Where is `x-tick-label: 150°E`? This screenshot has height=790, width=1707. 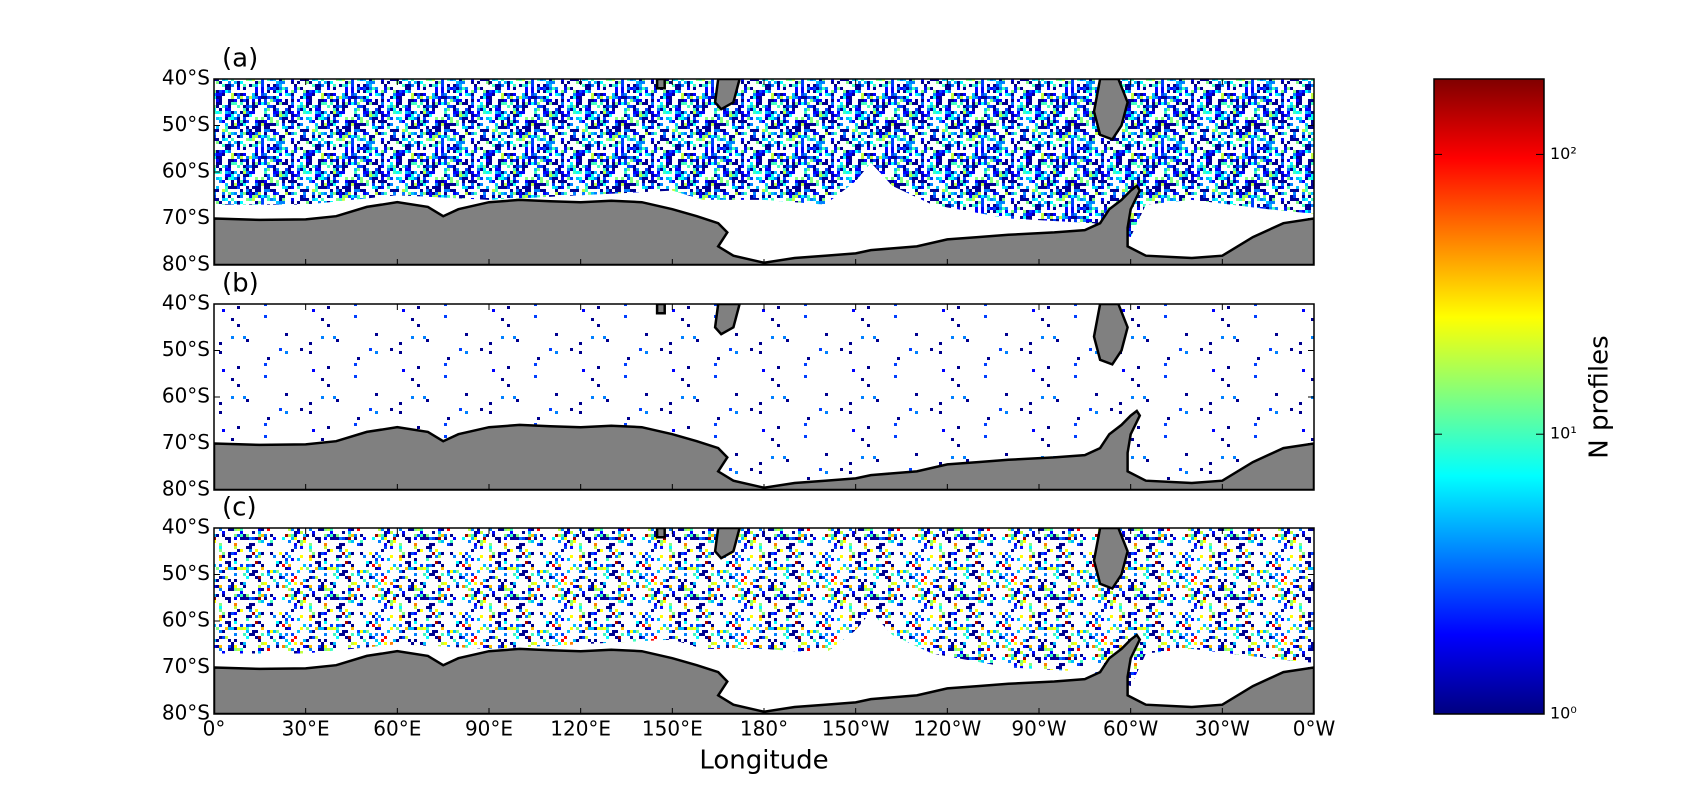 x-tick-label: 150°E is located at coordinates (672, 729).